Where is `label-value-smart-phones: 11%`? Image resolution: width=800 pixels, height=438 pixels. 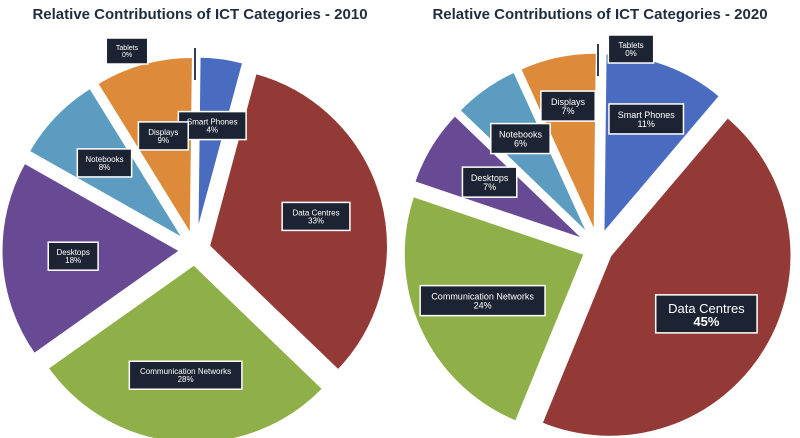
label-value-smart-phones: 11% is located at coordinates (646, 124).